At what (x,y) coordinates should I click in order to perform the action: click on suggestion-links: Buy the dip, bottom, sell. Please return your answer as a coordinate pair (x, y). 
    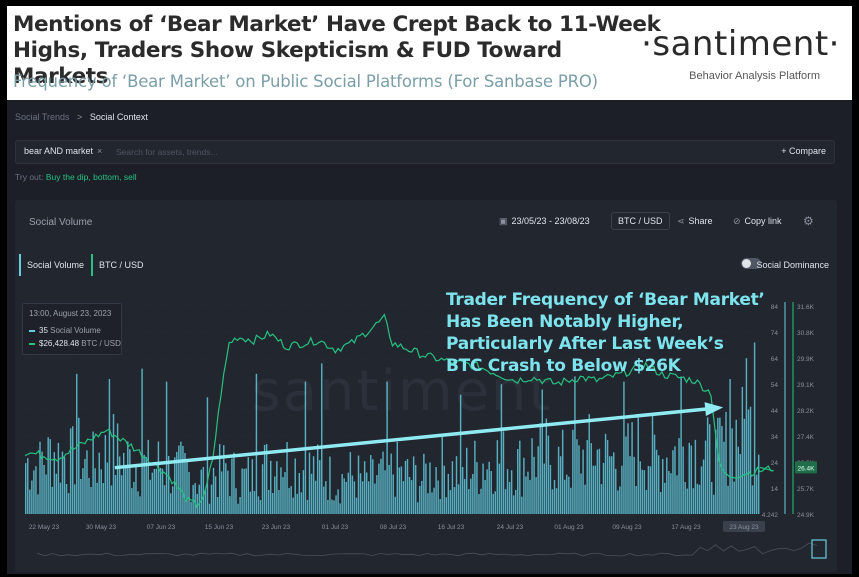
    Looking at the image, I should click on (91, 177).